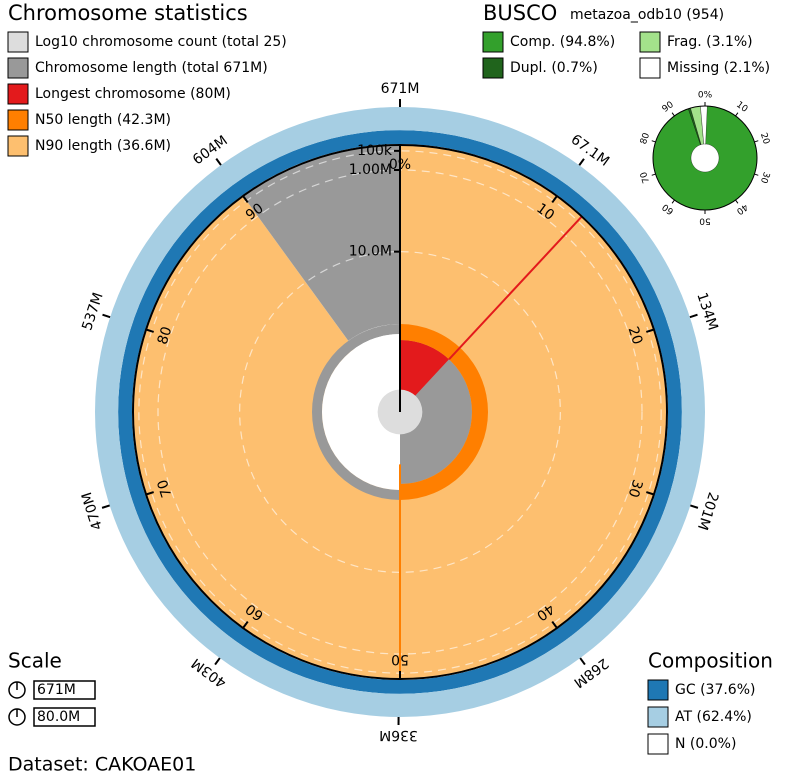 Image resolution: width=785 pixels, height=780 pixels. I want to click on busco-tick-label: 80, so click(645, 138).